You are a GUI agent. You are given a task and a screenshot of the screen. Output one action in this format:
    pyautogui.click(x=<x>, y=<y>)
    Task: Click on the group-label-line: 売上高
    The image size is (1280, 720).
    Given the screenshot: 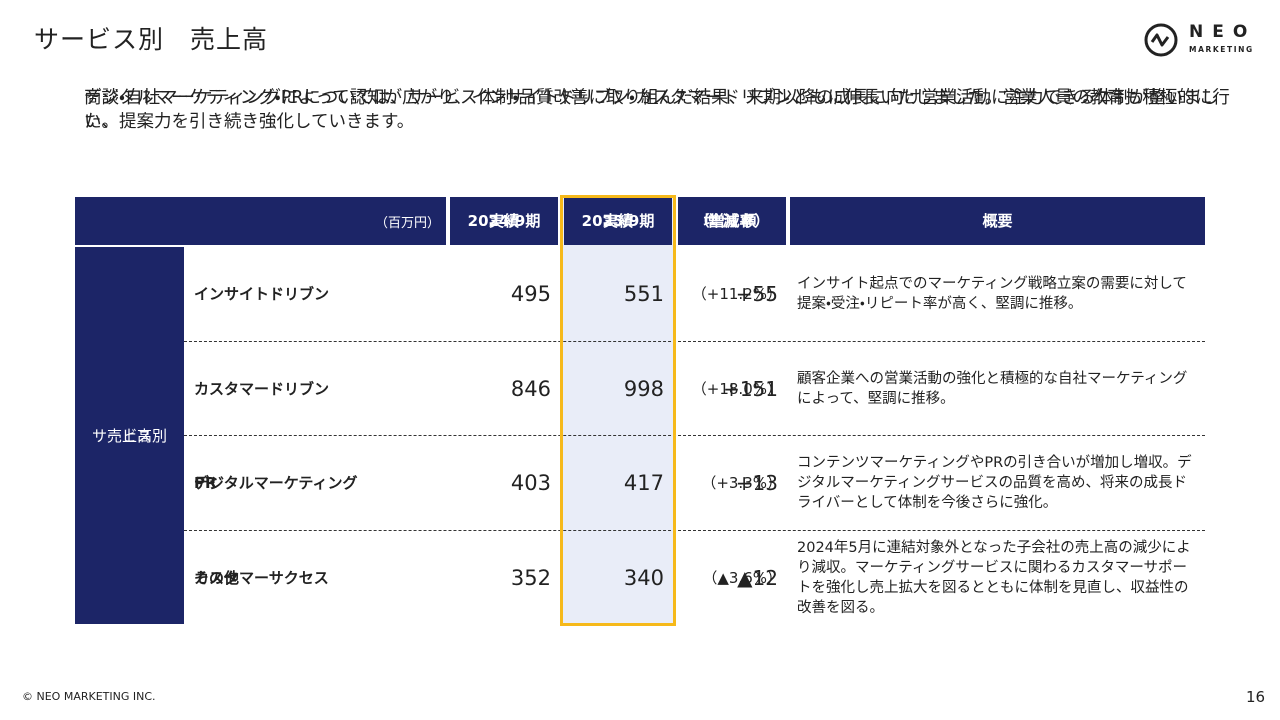 What is the action you would take?
    pyautogui.click(x=129, y=435)
    